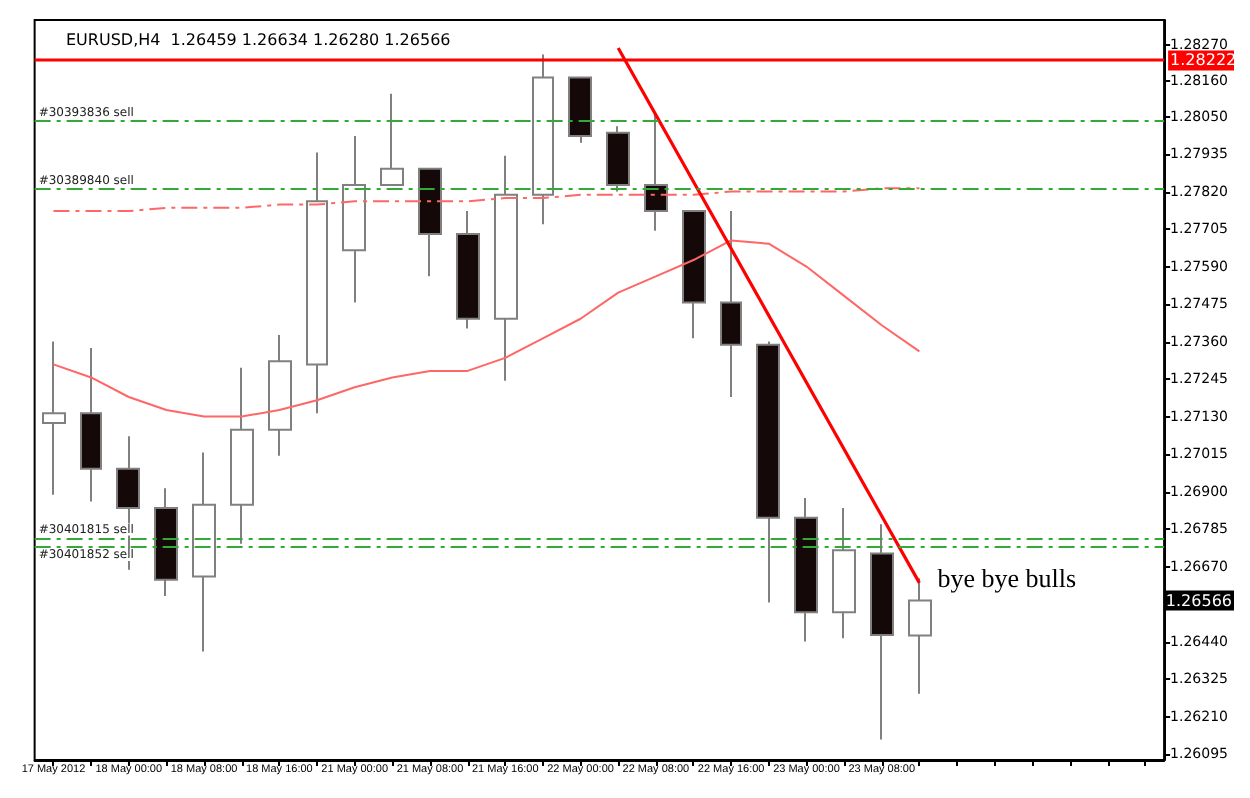 The width and height of the screenshot is (1250, 798). Describe the element at coordinates (486, 200) in the screenshot. I see `line-series` at that location.